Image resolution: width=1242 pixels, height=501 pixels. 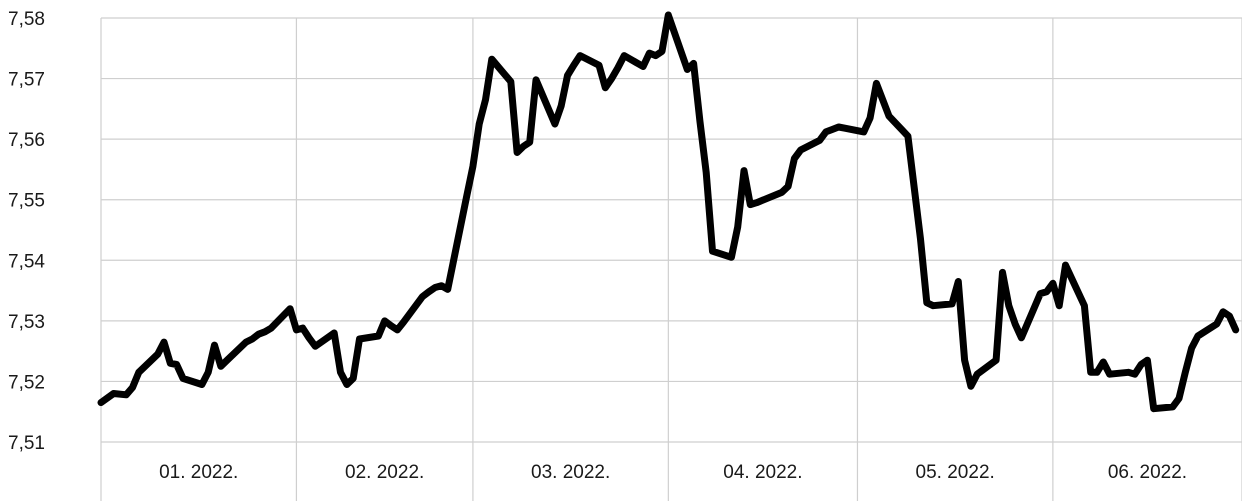 I want to click on x-tick-label: 02. 2022., so click(x=384, y=472).